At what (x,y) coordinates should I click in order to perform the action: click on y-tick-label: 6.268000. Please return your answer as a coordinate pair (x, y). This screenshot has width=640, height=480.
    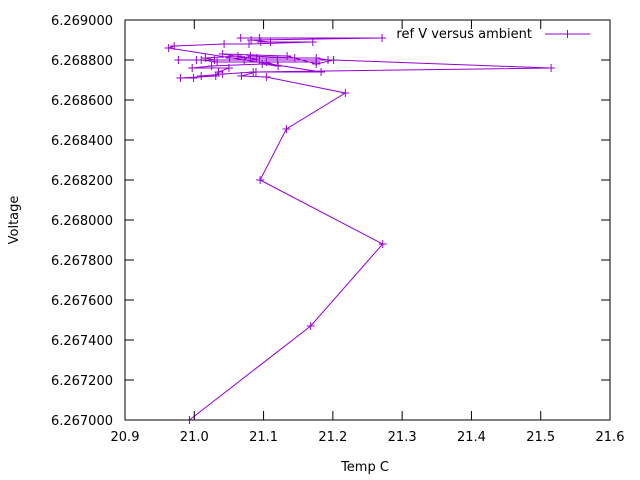
    Looking at the image, I should click on (82, 221).